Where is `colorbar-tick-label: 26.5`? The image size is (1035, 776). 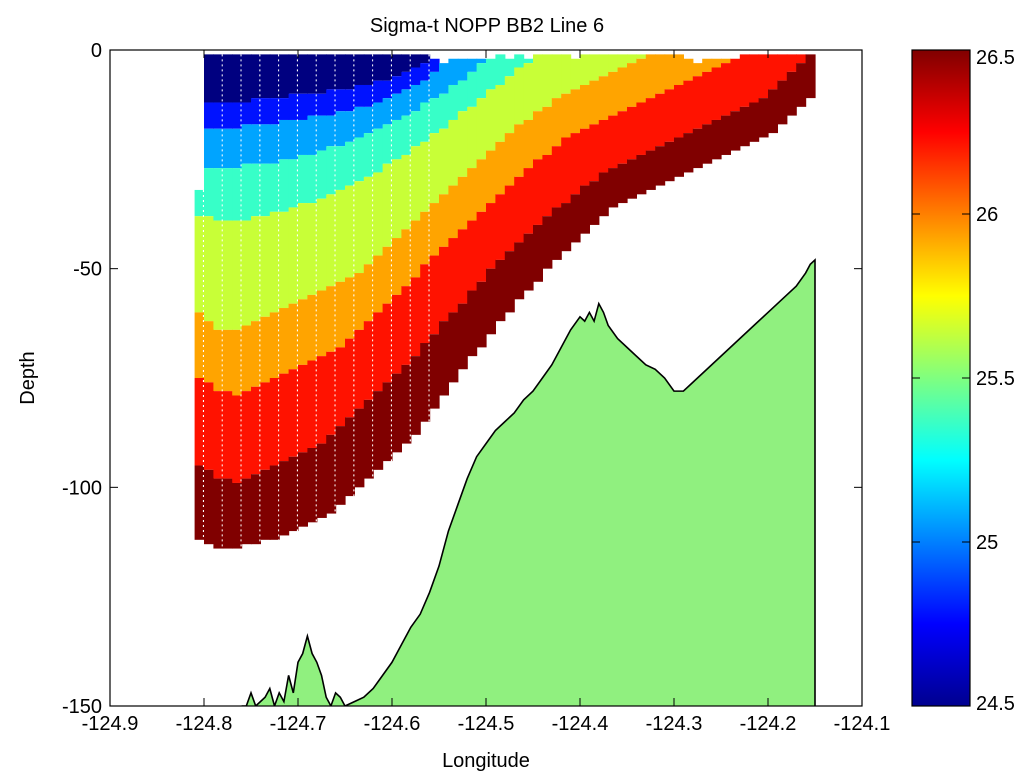 colorbar-tick-label: 26.5 is located at coordinates (995, 58).